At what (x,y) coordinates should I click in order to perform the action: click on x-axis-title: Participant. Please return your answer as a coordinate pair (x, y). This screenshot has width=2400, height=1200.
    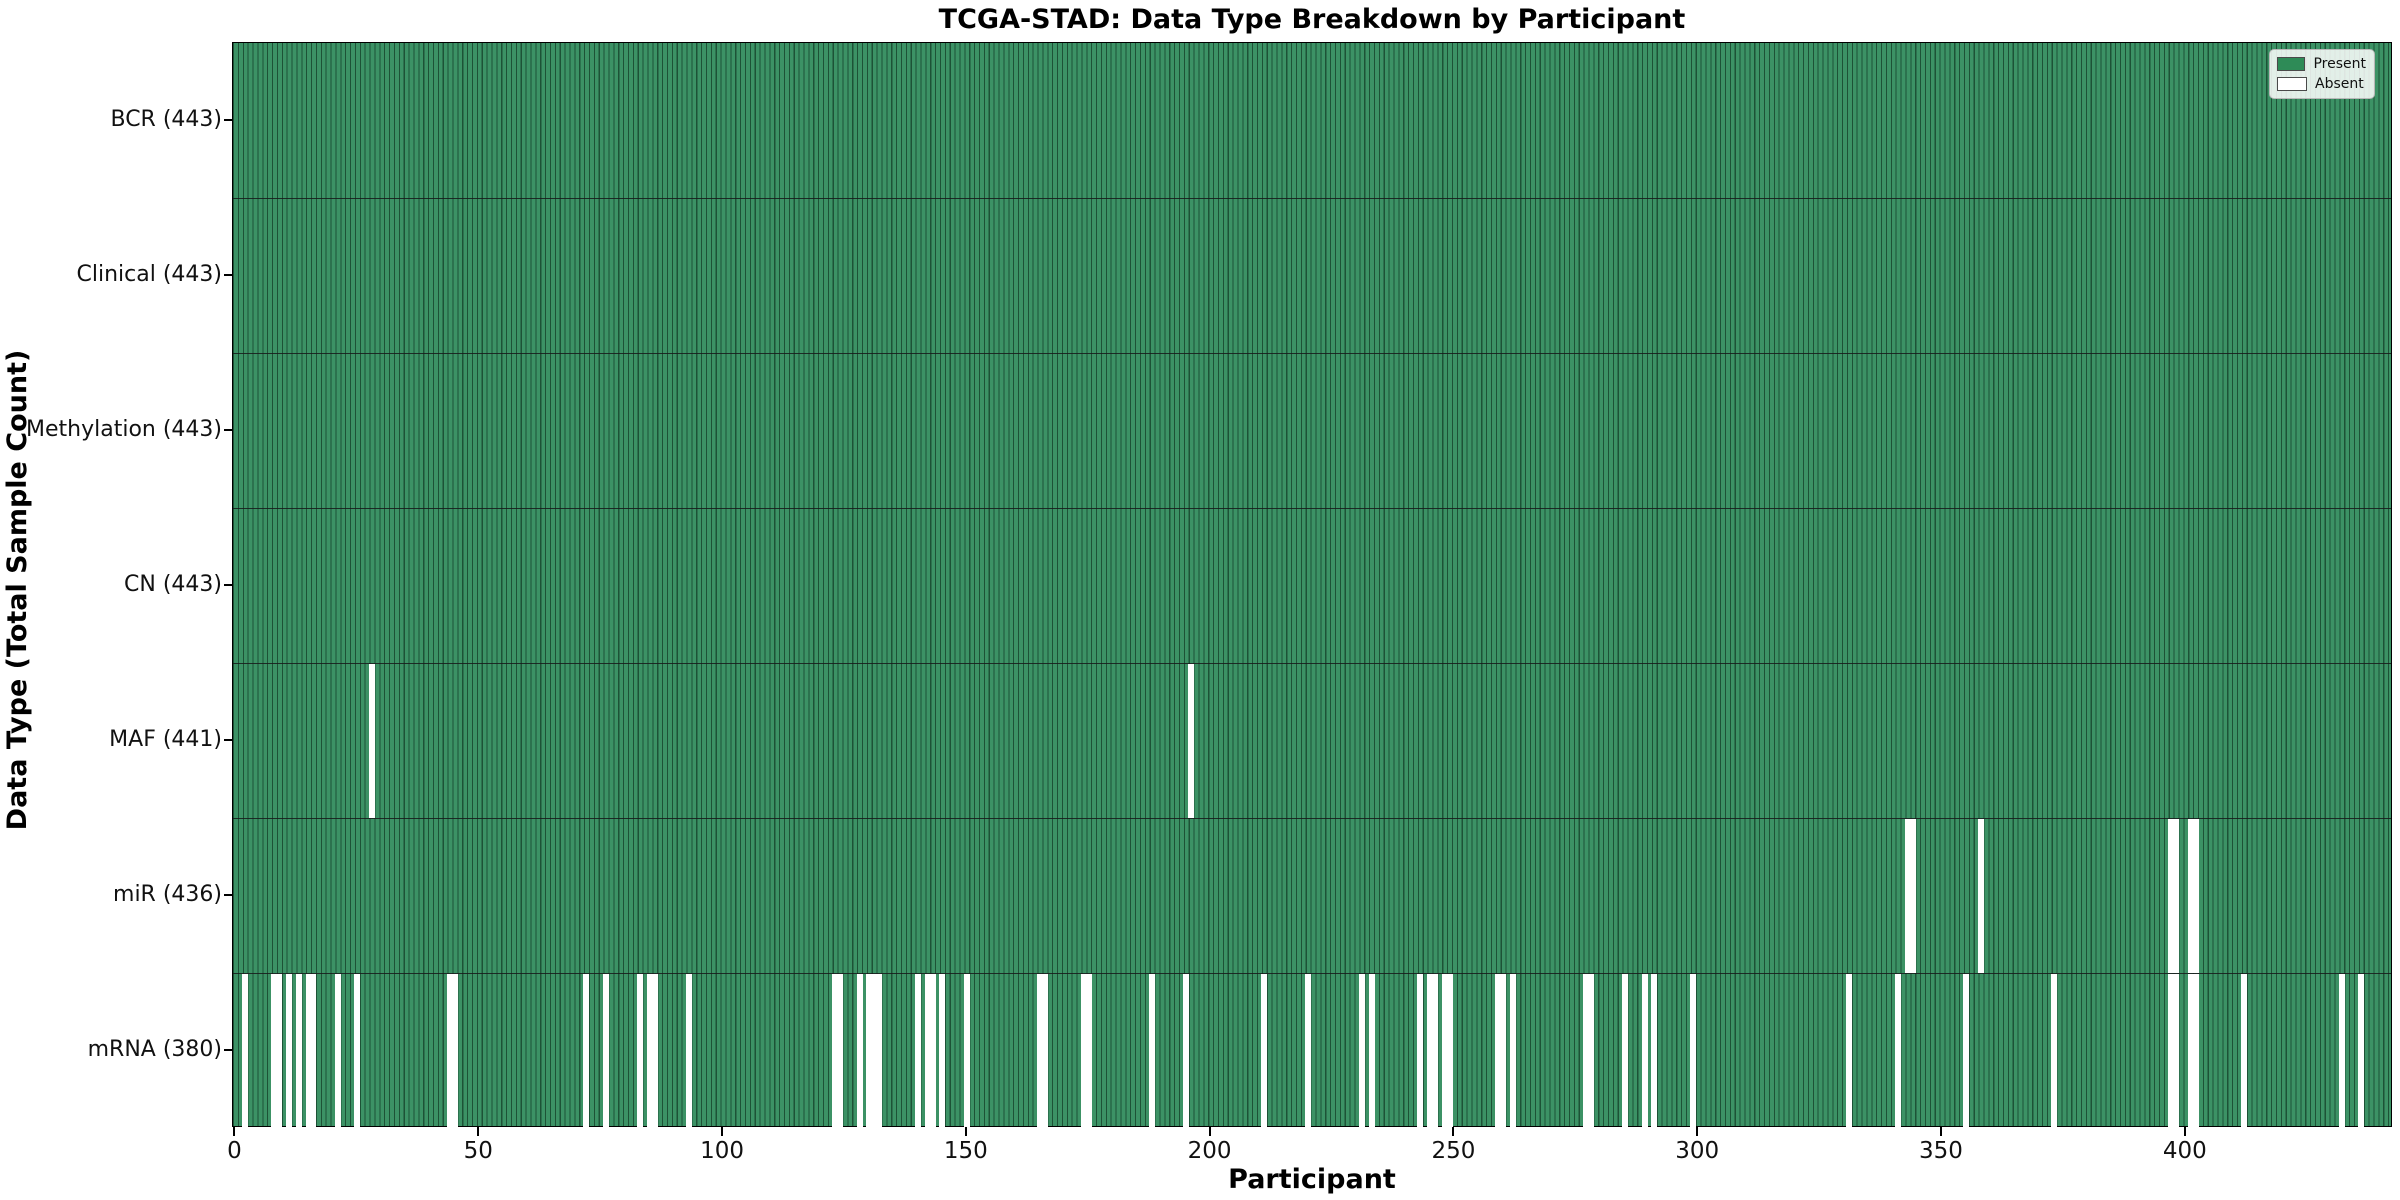
    Looking at the image, I should click on (1312, 1179).